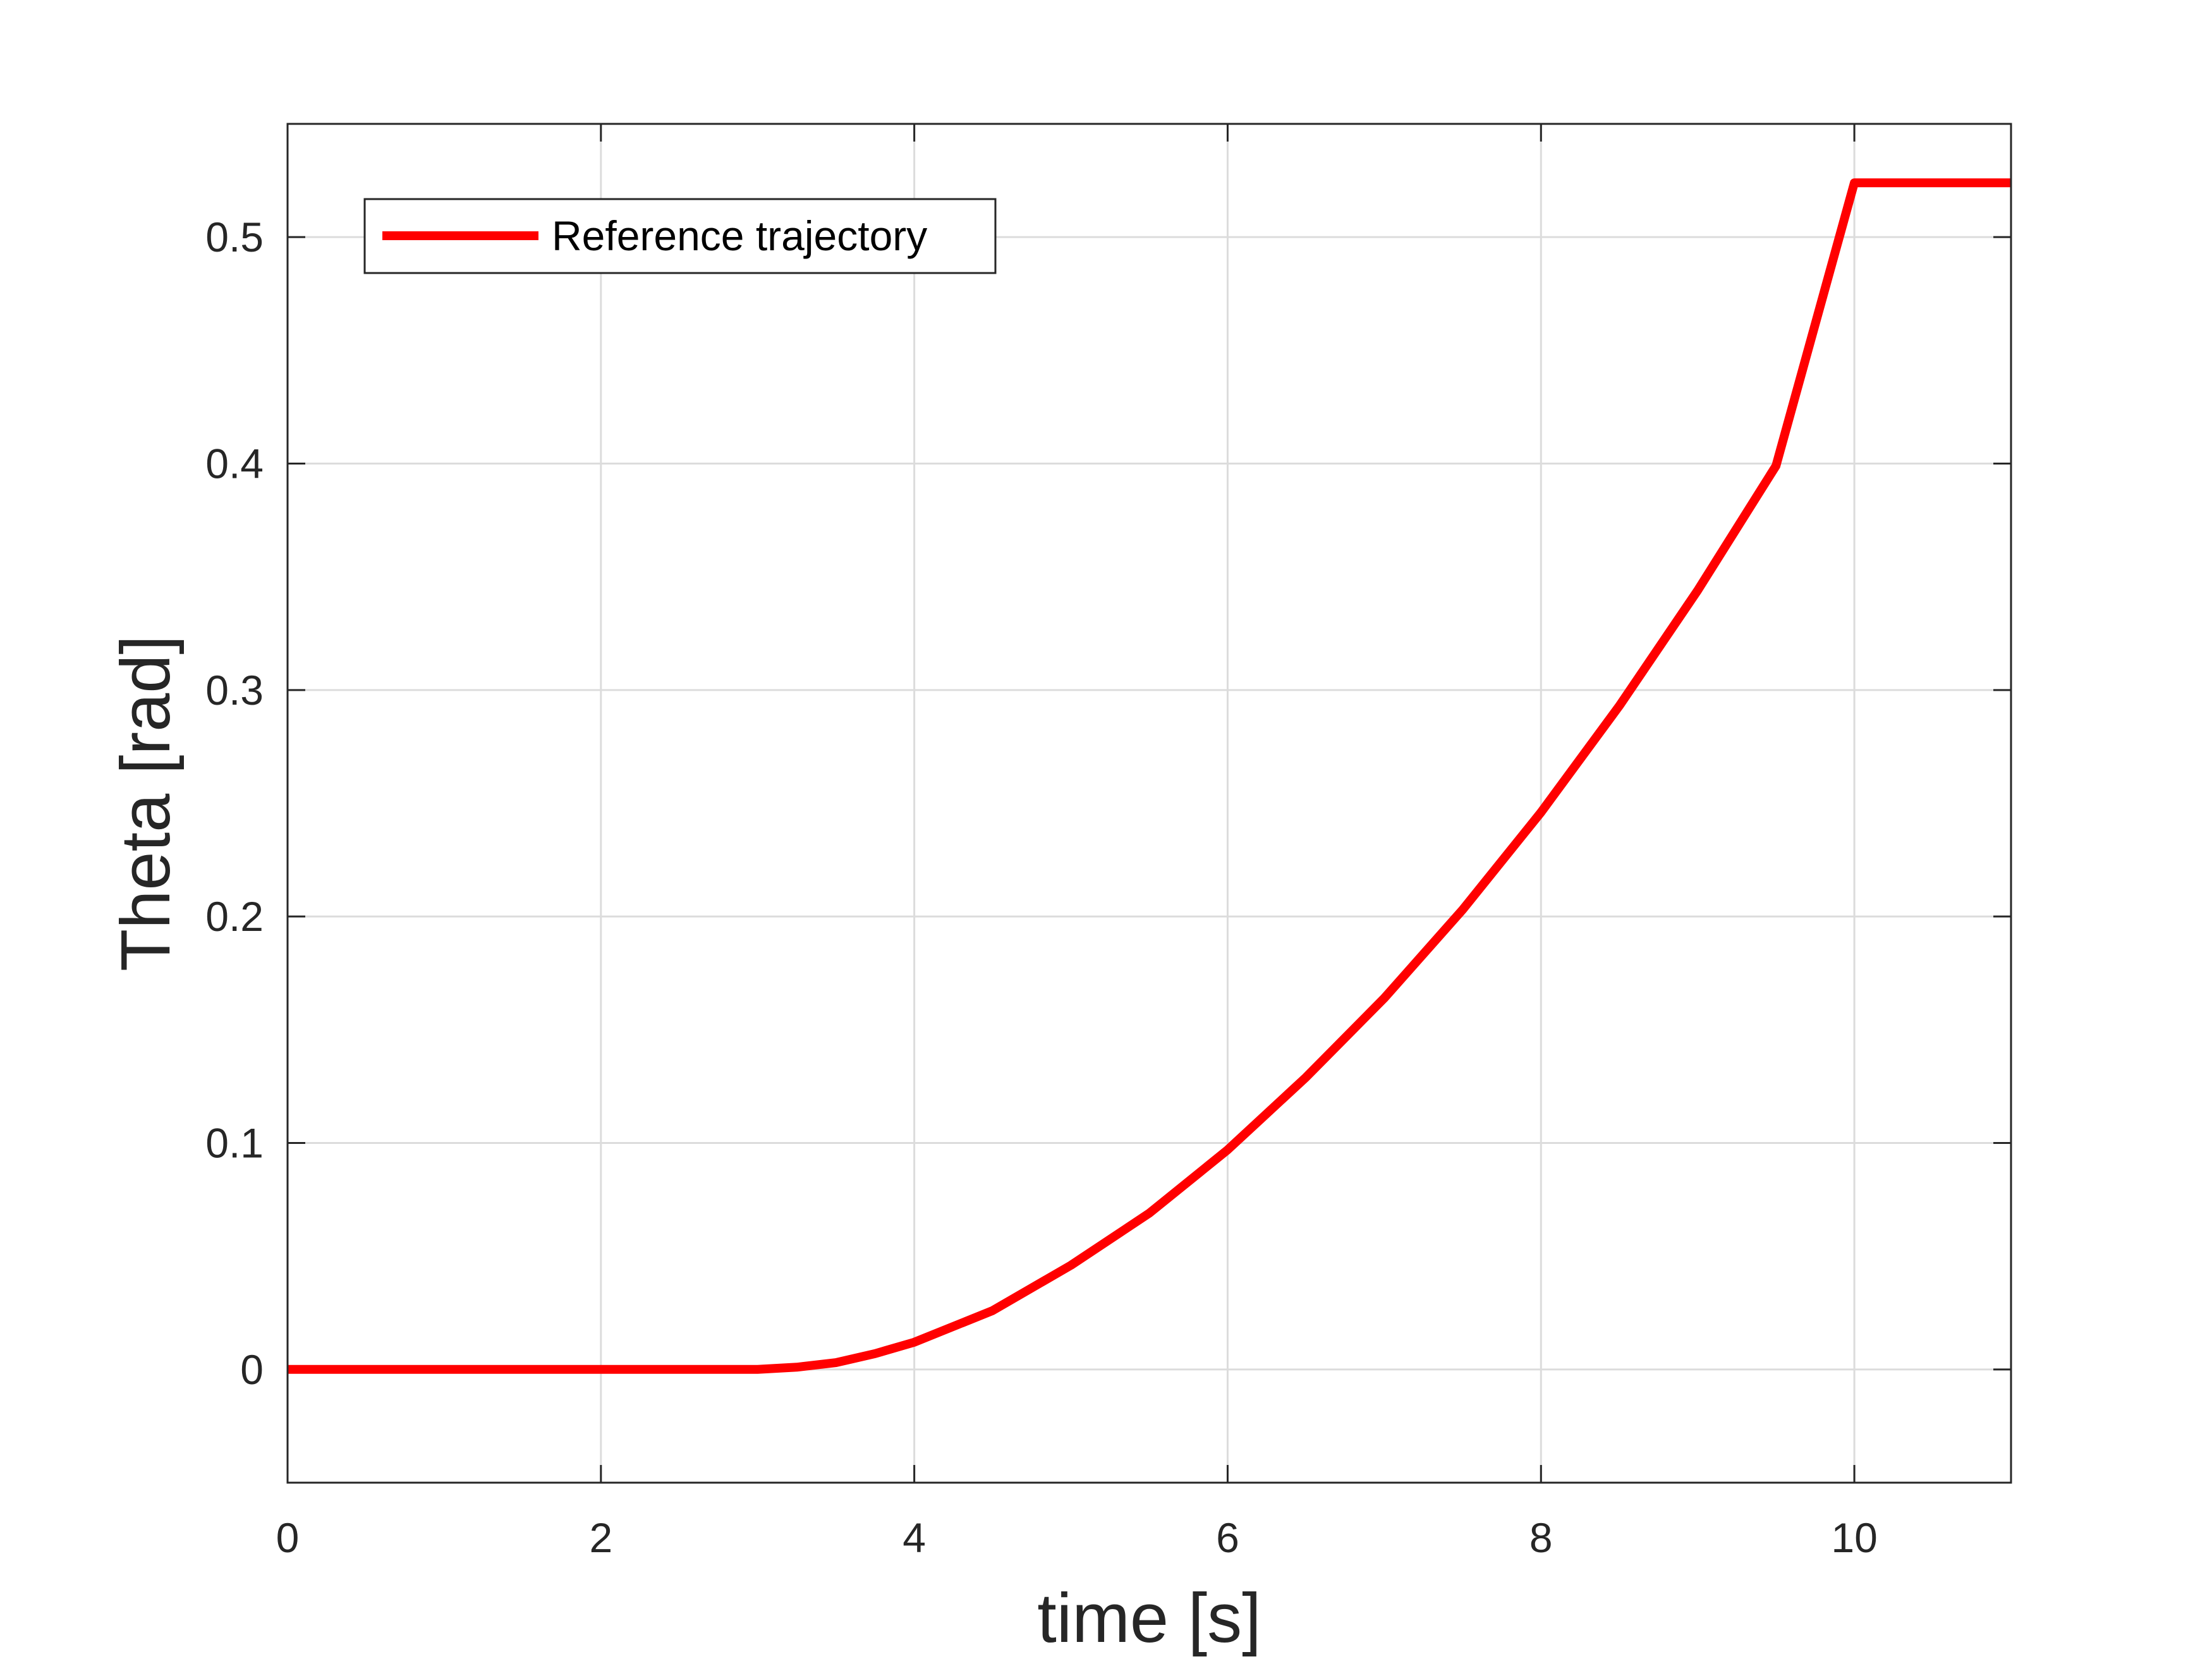  Describe the element at coordinates (234, 464) in the screenshot. I see `y-tick-label: 0.4` at that location.